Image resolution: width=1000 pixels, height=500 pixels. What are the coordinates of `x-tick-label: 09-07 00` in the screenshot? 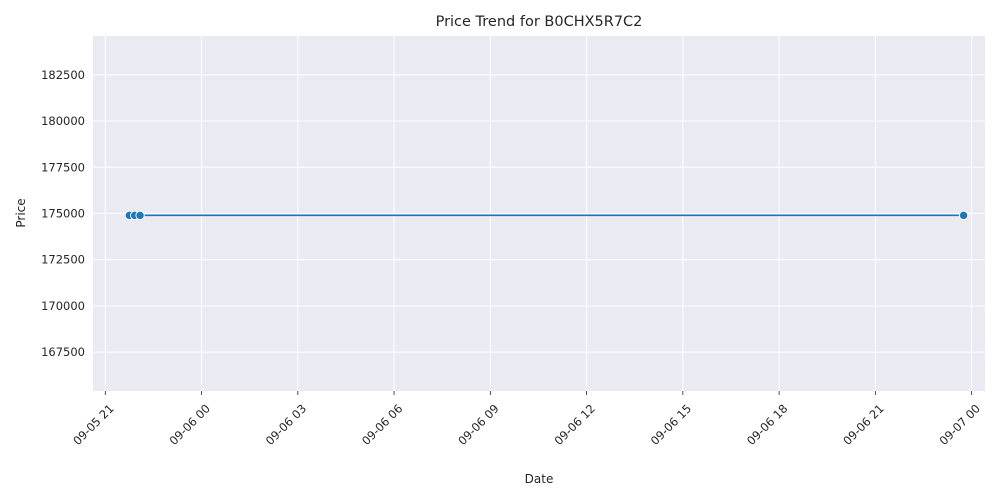 It's located at (960, 424).